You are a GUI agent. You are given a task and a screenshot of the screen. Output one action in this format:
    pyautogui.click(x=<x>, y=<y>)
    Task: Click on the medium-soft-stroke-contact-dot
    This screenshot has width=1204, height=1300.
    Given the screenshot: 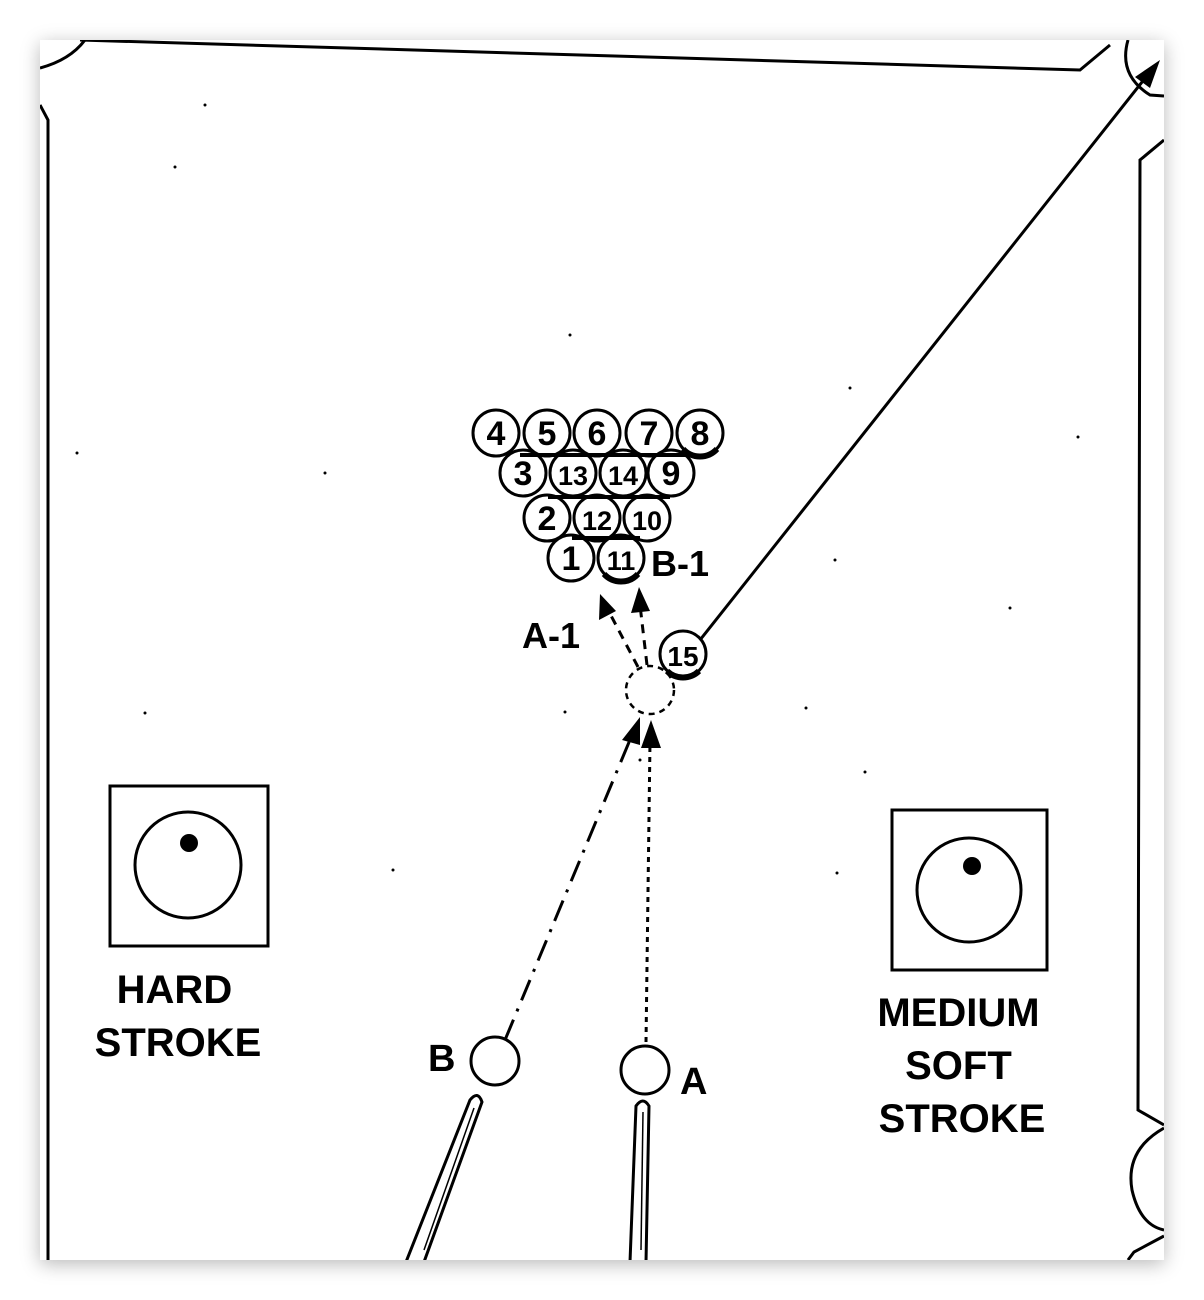 What is the action you would take?
    pyautogui.click(x=972, y=866)
    